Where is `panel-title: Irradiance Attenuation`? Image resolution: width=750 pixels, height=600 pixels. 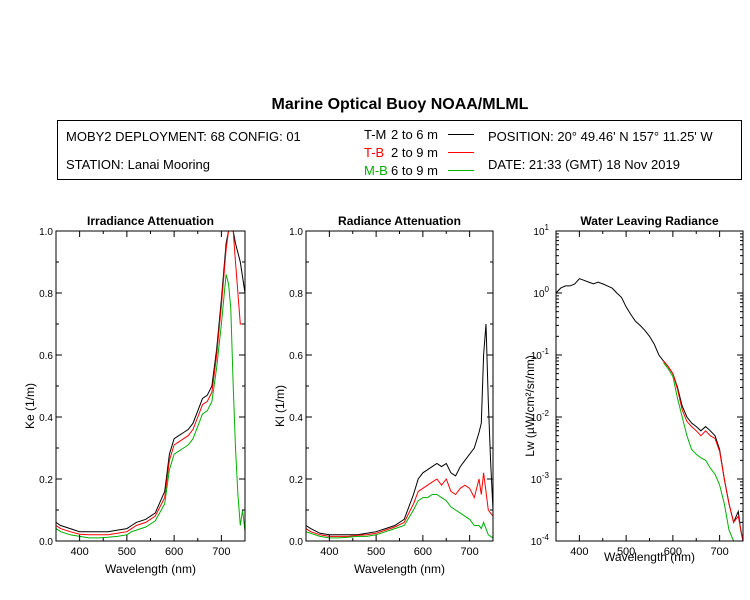
panel-title: Irradiance Attenuation is located at coordinates (150, 221).